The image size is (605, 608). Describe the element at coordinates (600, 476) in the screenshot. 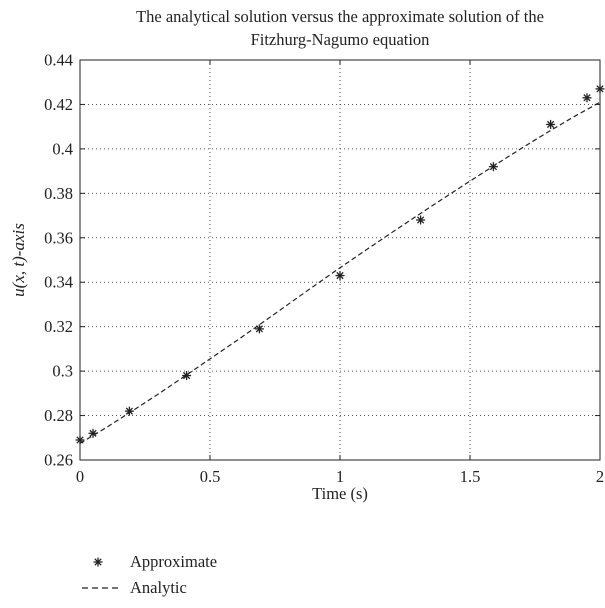

I see `x-tick-label: 2` at that location.